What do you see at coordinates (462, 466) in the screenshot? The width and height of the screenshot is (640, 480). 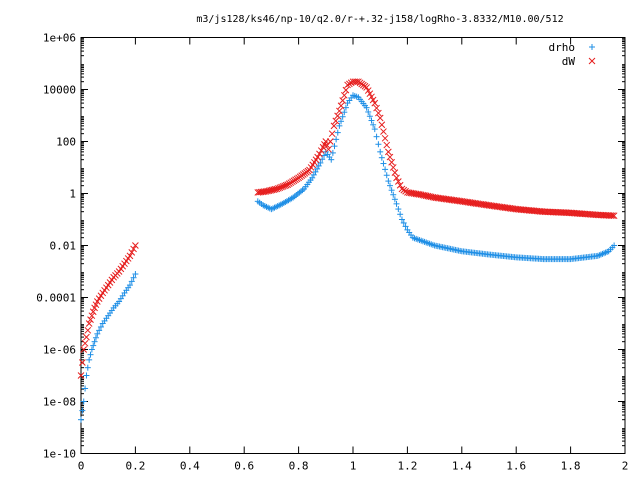 I see `x-tick-label: 1.4` at bounding box center [462, 466].